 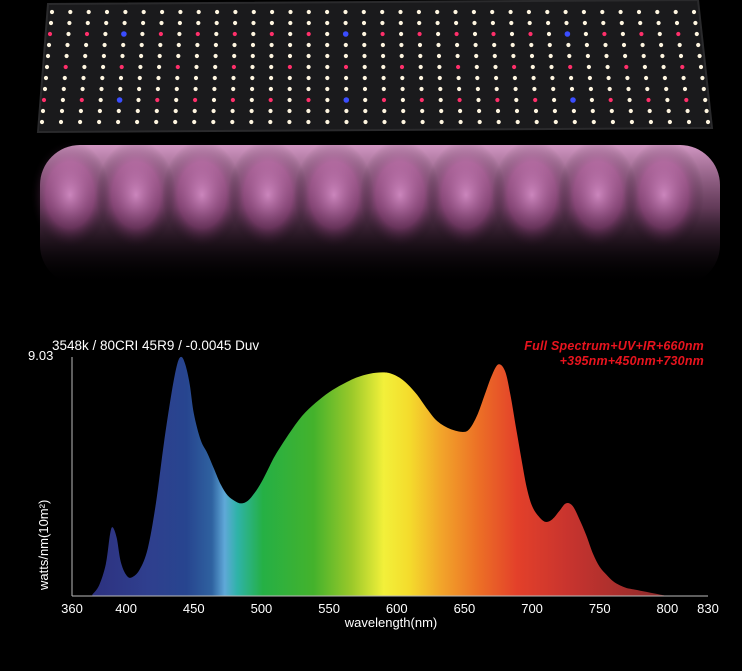 What do you see at coordinates (465, 608) in the screenshot?
I see `x-tick-label: 650` at bounding box center [465, 608].